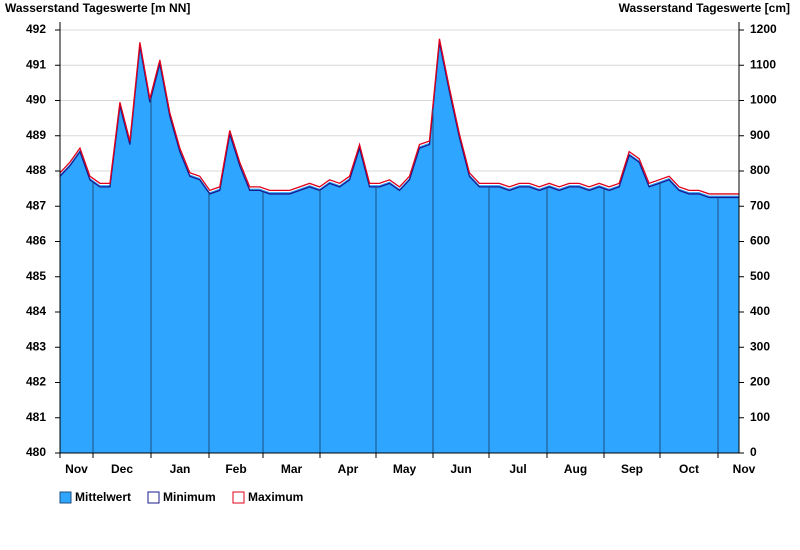  What do you see at coordinates (763, 100) in the screenshot?
I see `y2-tick-label: 1000` at bounding box center [763, 100].